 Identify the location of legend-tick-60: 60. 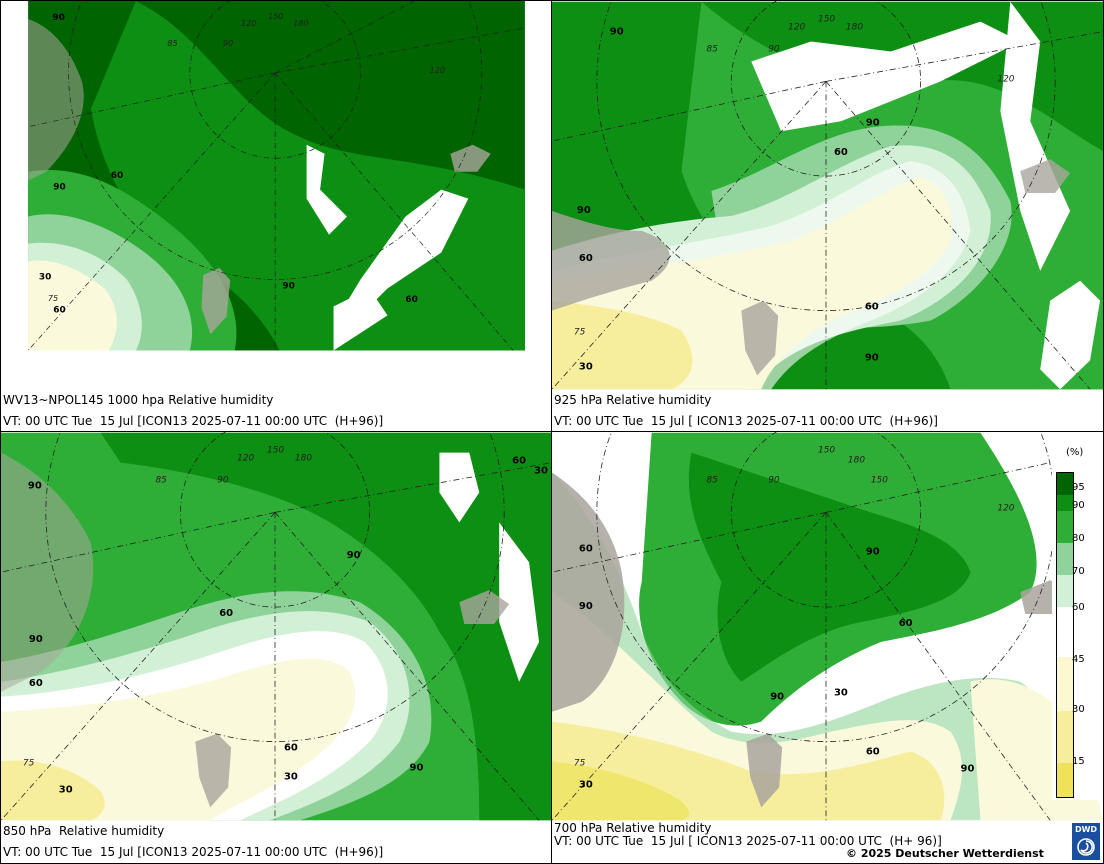
(1078, 607).